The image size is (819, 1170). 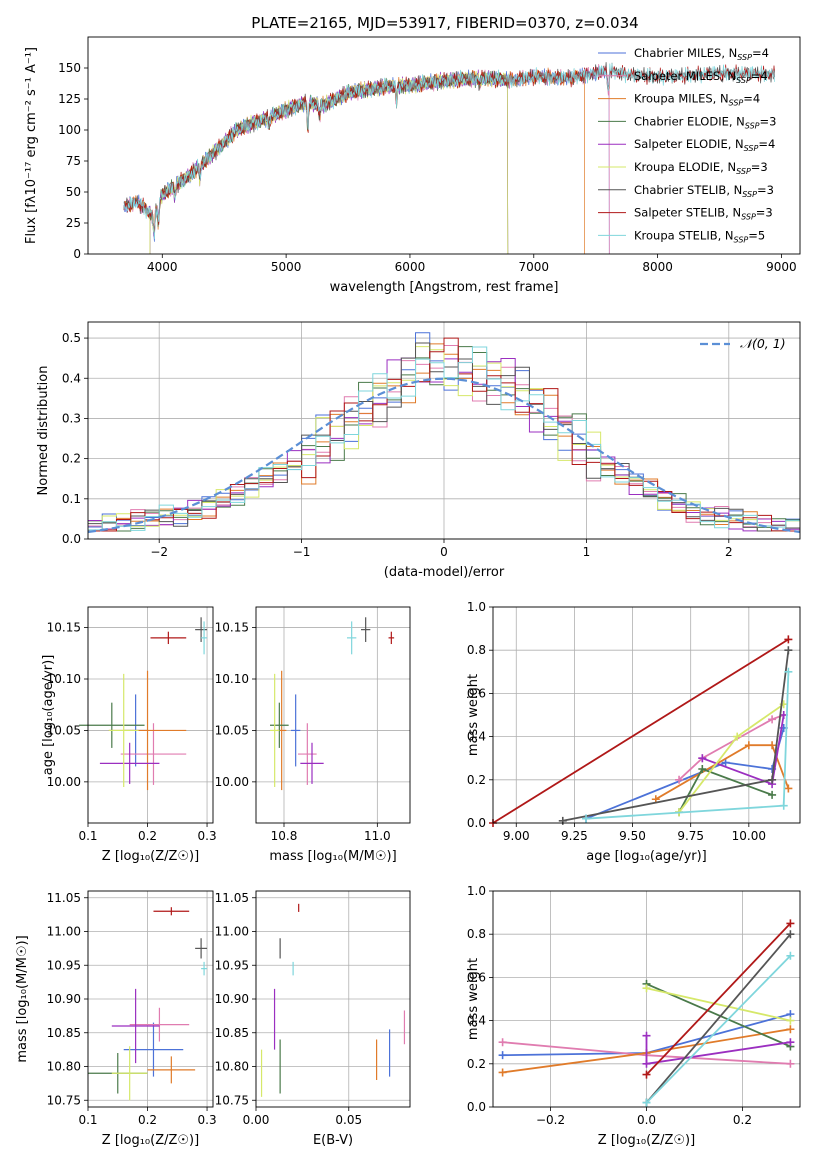 What do you see at coordinates (162, 267) in the screenshot?
I see `x-tick-label: 4000` at bounding box center [162, 267].